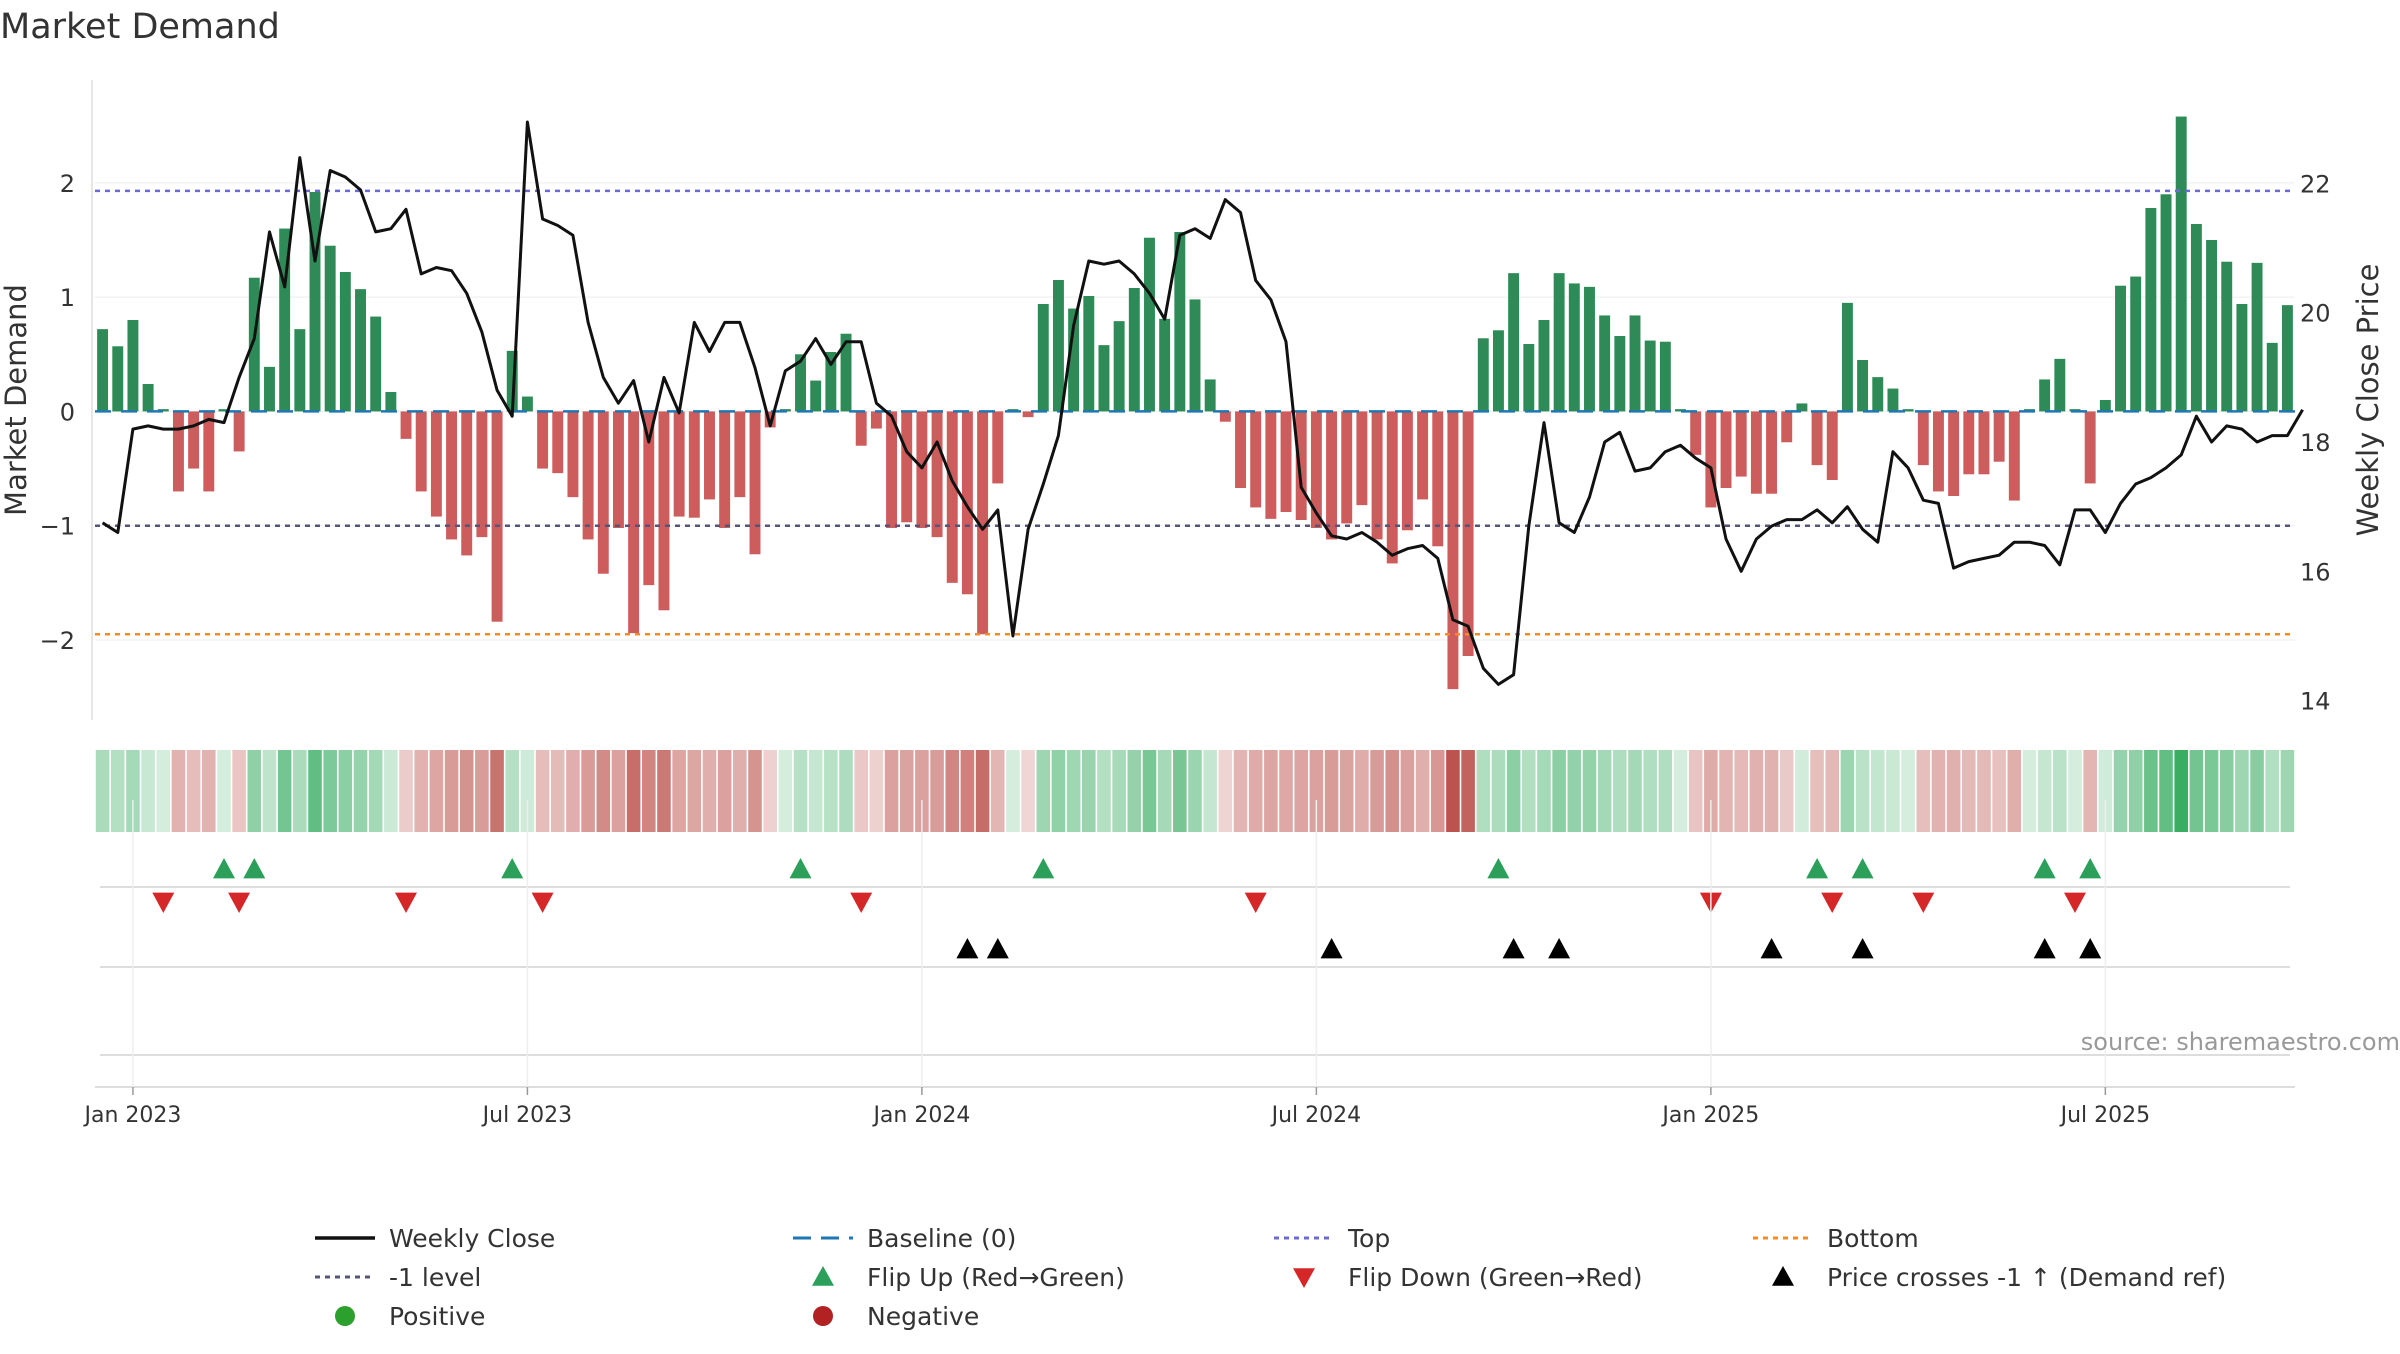  What do you see at coordinates (1332, 1238) in the screenshot?
I see `legend-item: Top` at bounding box center [1332, 1238].